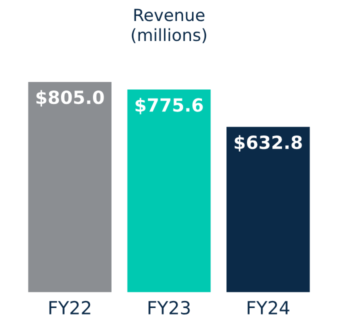  Describe the element at coordinates (269, 307) in the screenshot. I see `x-tick-label: FY24` at that location.